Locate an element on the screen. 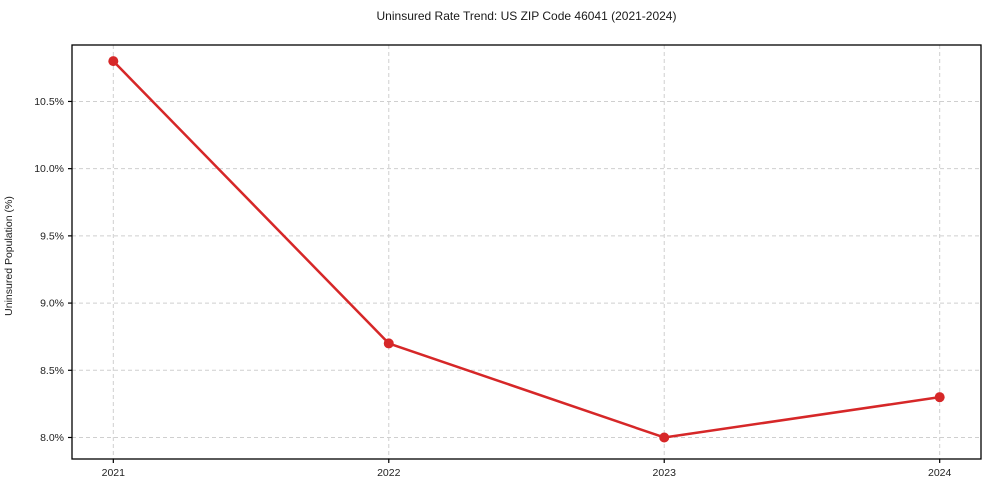 This screenshot has height=490, width=989. x-tick-label-2021: 2021 is located at coordinates (114, 473).